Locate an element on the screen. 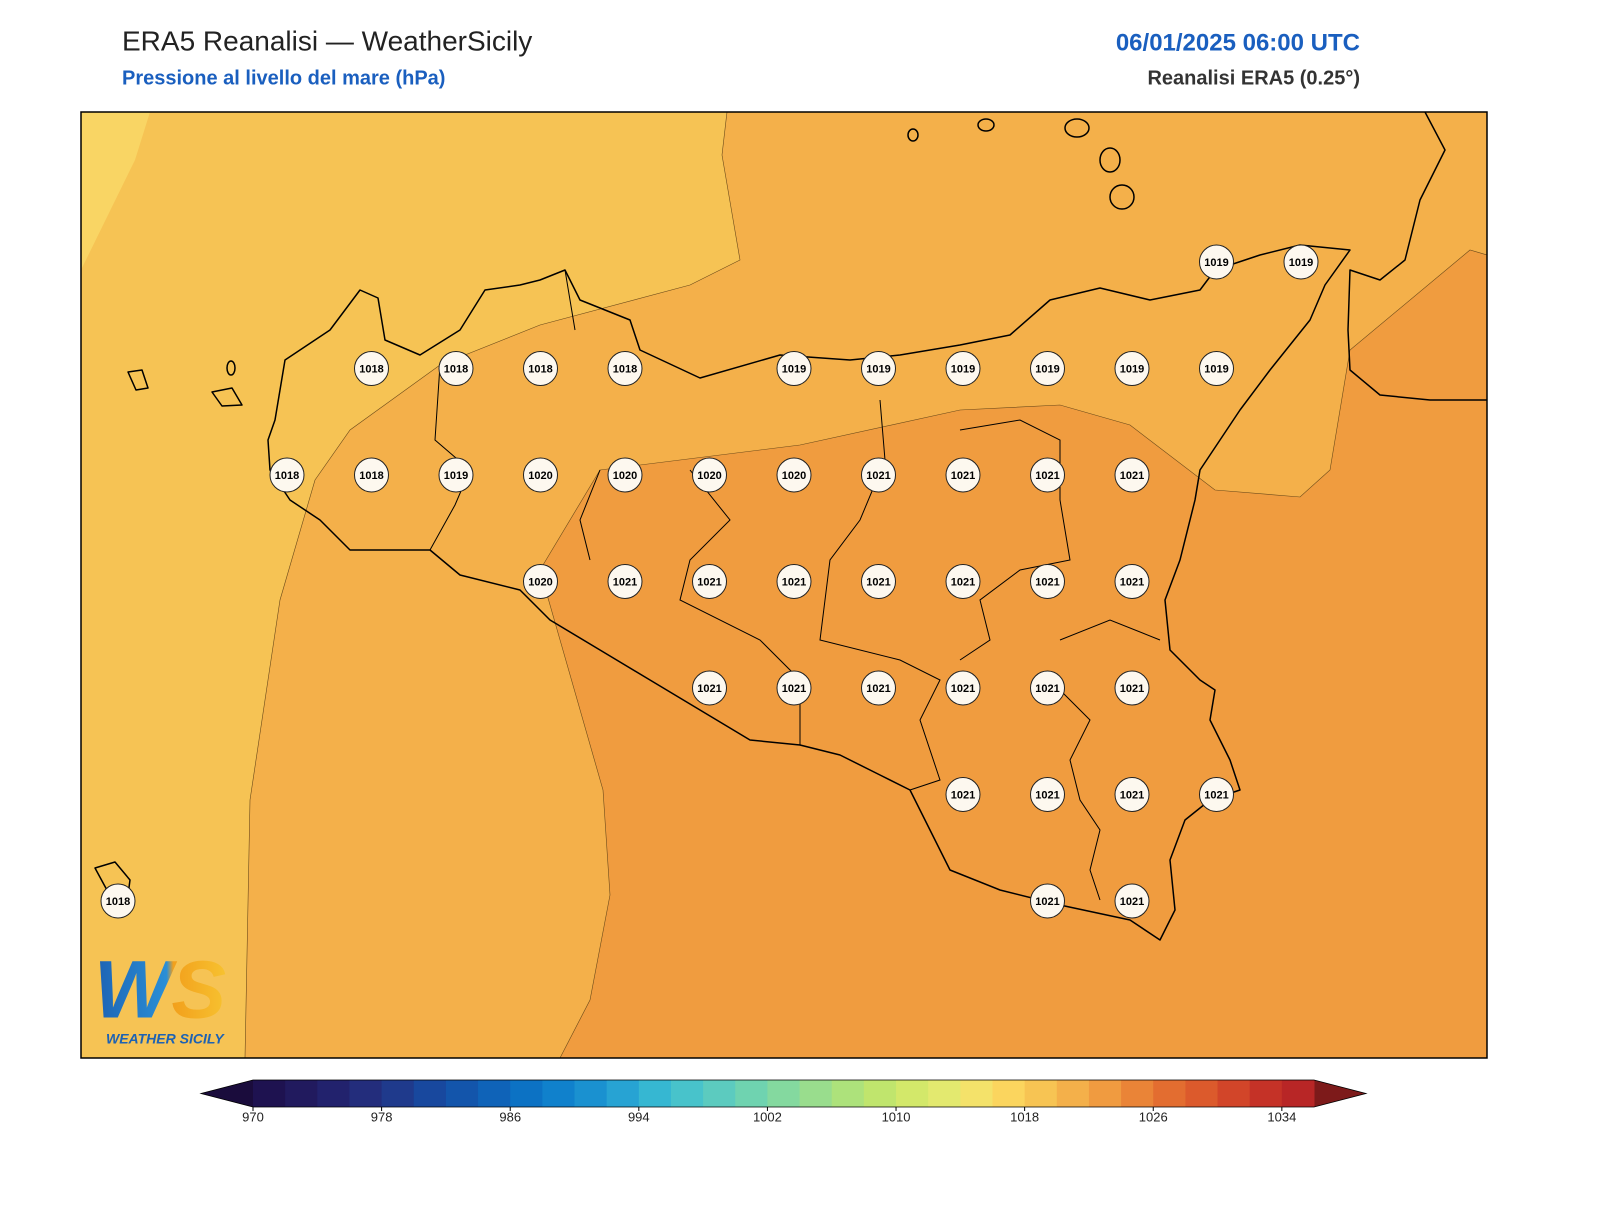 Image resolution: width=1600 pixels, height=1205 pixels. colorbar-tick-label: 1034 is located at coordinates (1281, 1116).